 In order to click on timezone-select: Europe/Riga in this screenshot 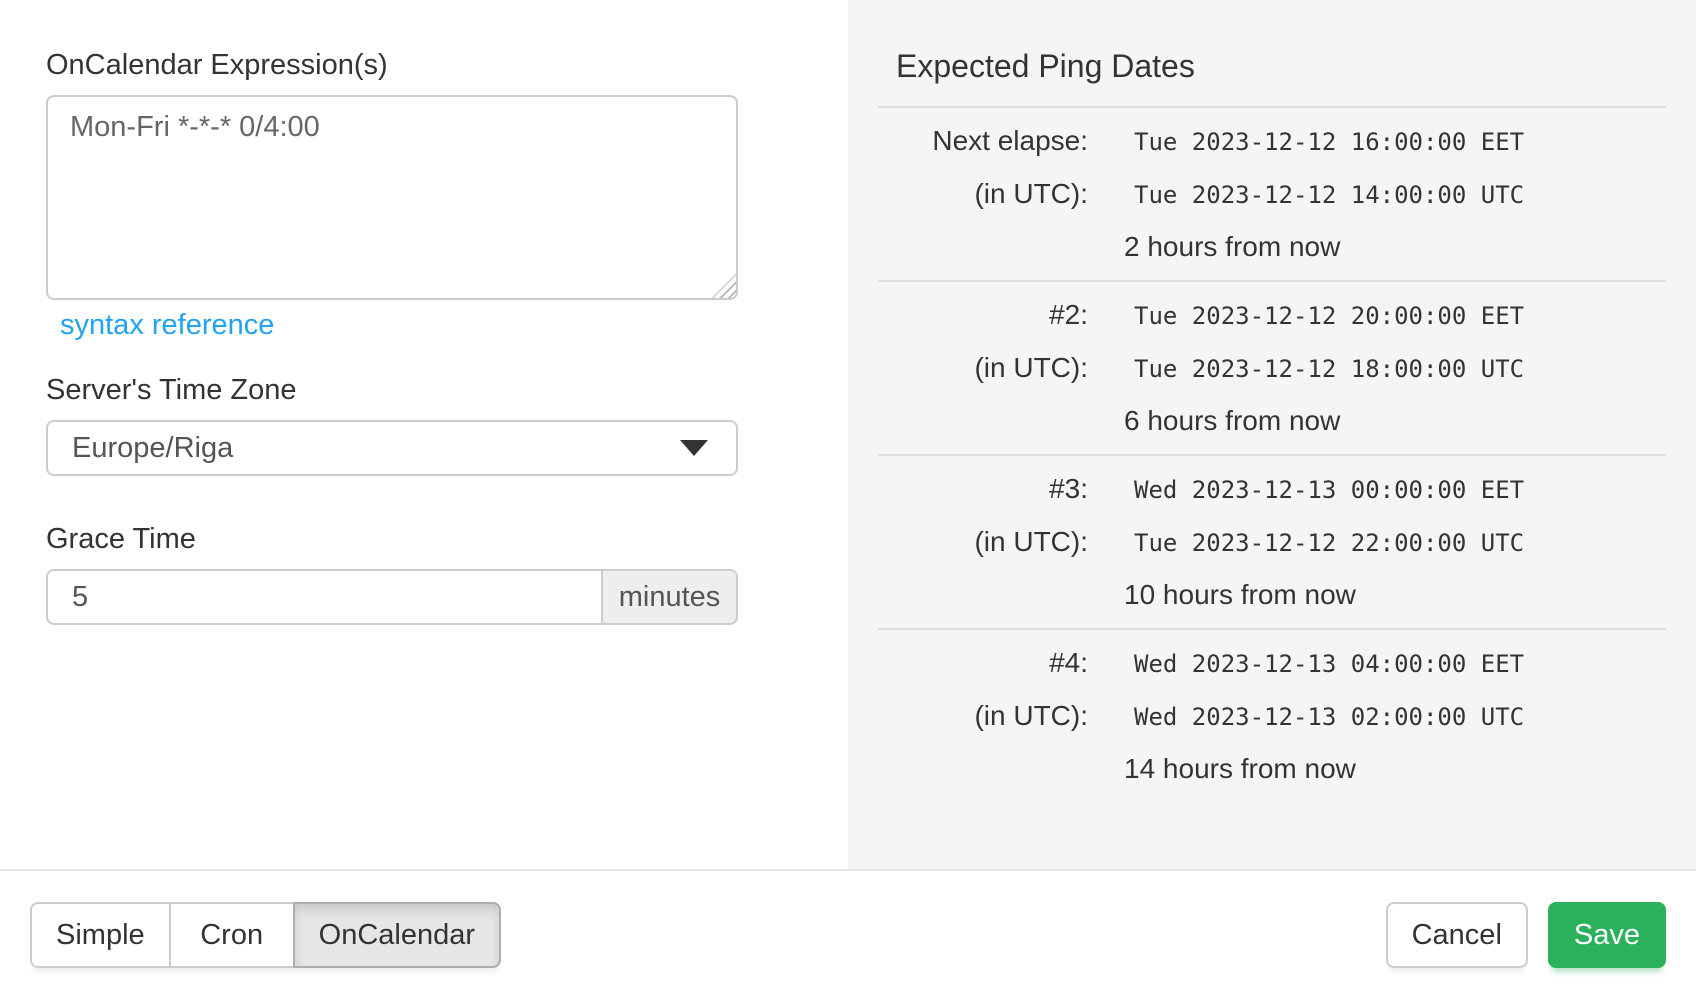, I will do `click(392, 448)`.